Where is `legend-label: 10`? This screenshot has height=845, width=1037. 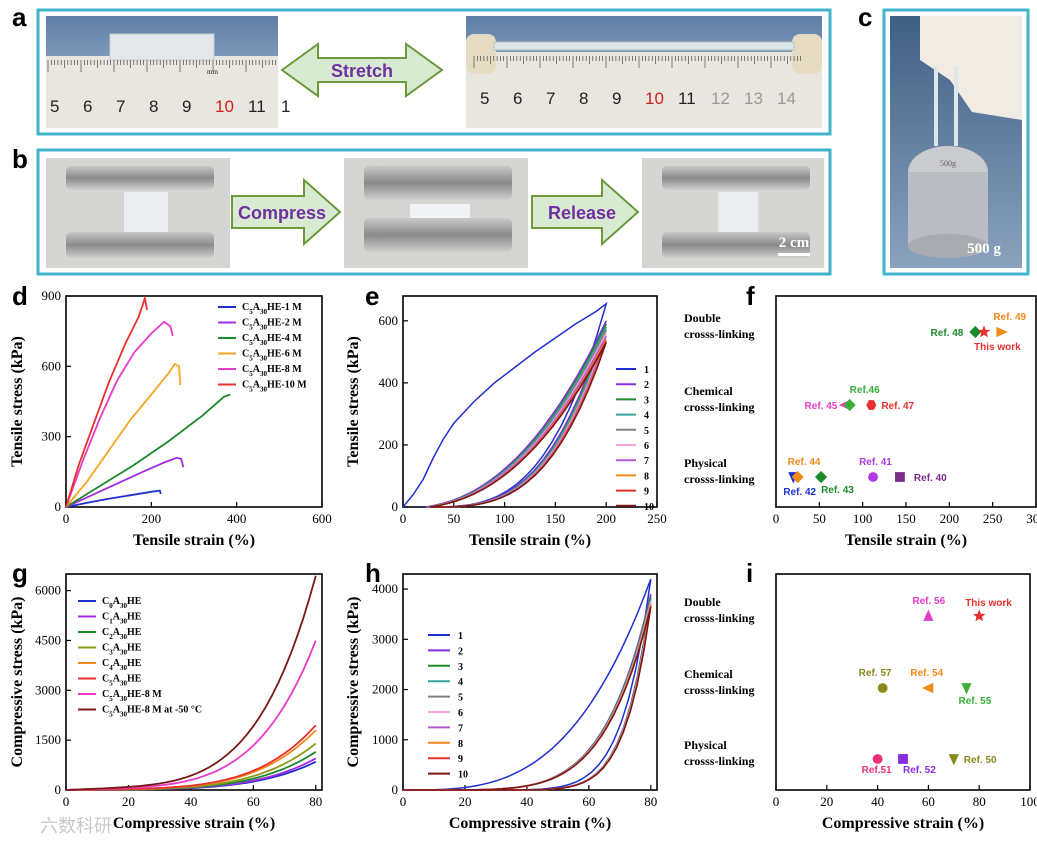
legend-label: 10 is located at coordinates (463, 775).